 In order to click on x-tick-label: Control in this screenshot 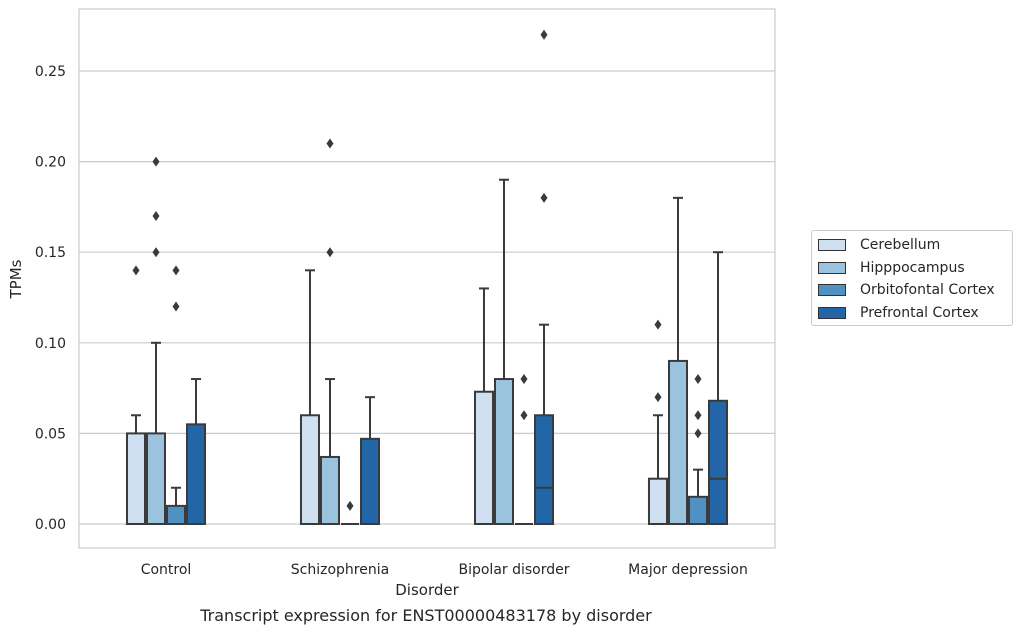, I will do `click(166, 570)`.